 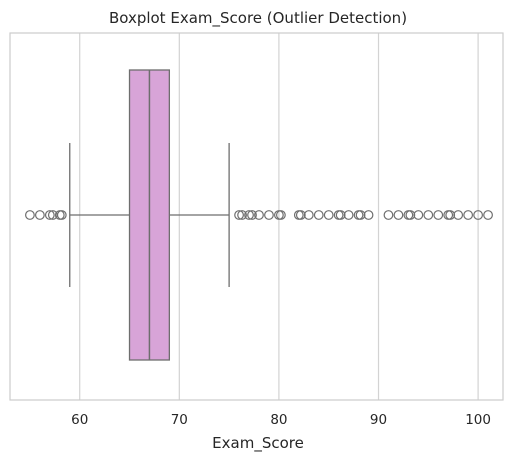 I want to click on x-tick-label-60: 60, so click(x=79, y=420).